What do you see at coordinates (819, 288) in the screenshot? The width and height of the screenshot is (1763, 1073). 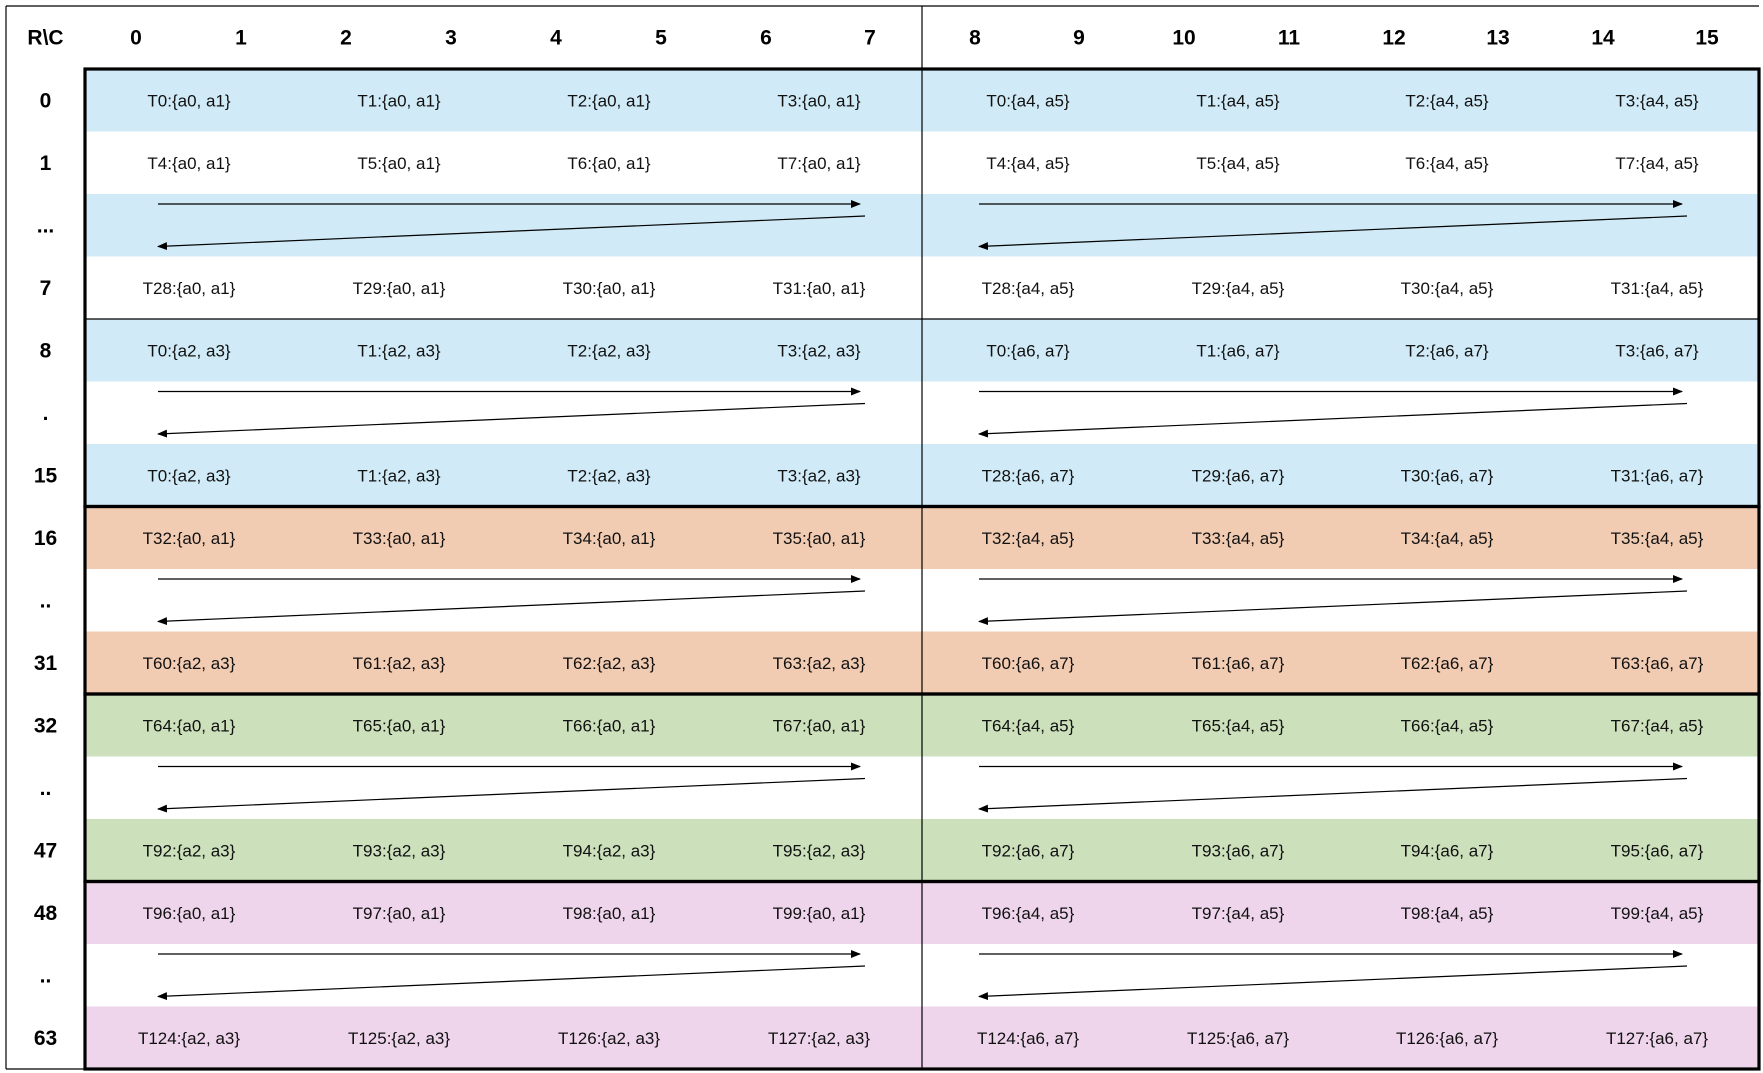 I see `thread-cell: T31:{a0, a1}` at bounding box center [819, 288].